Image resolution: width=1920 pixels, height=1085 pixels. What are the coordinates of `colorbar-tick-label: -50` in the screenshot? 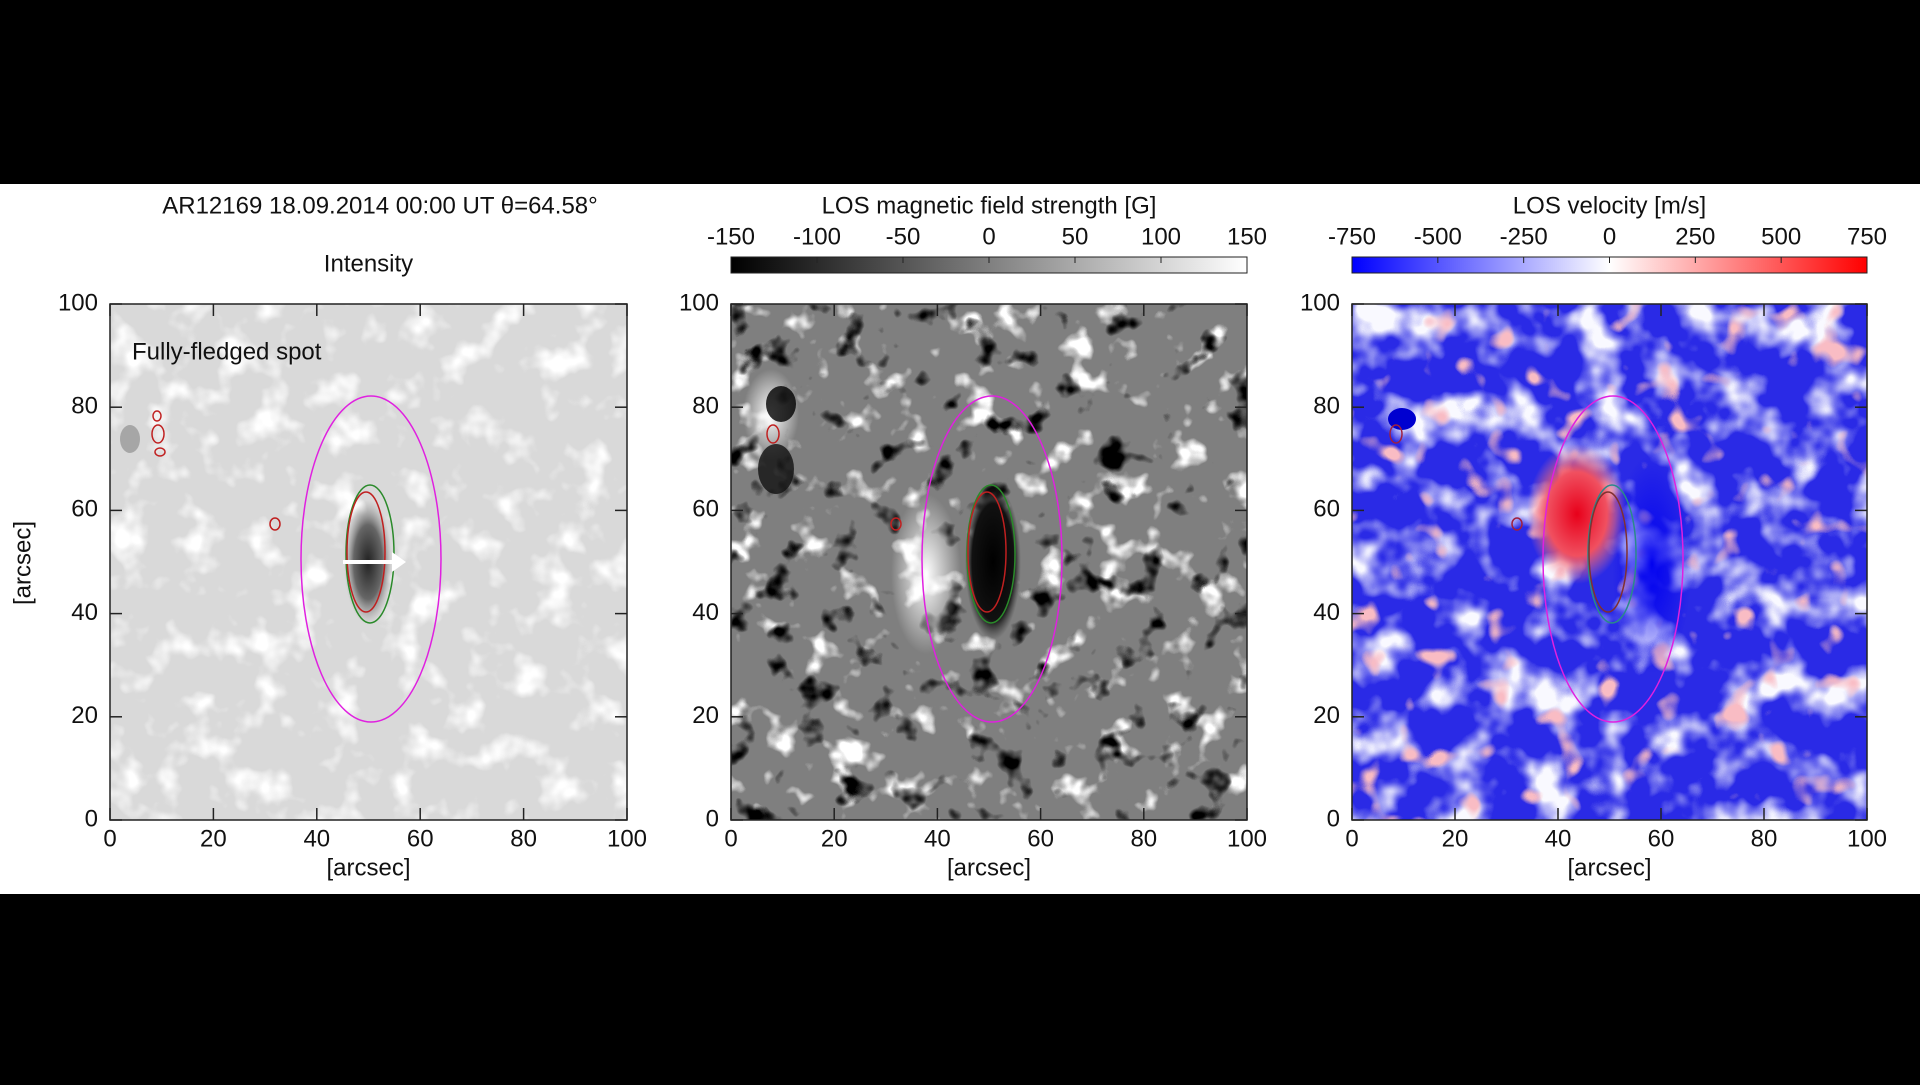 It's located at (903, 236).